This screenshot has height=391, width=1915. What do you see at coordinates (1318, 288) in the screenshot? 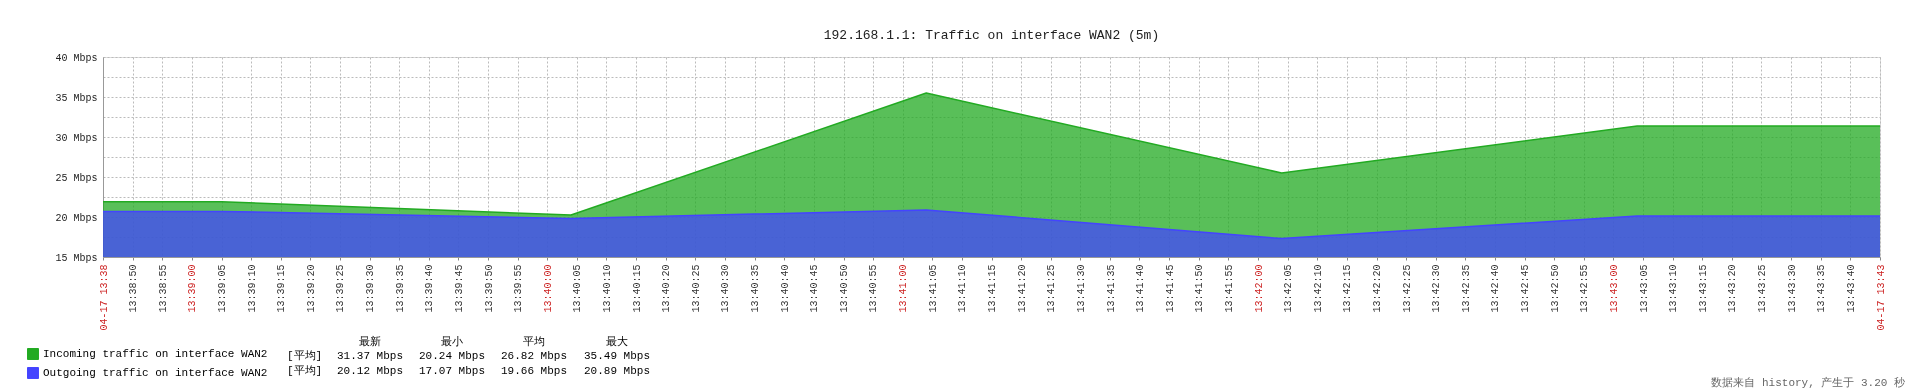
I see `x-tick-label: 13:42:10` at bounding box center [1318, 288].